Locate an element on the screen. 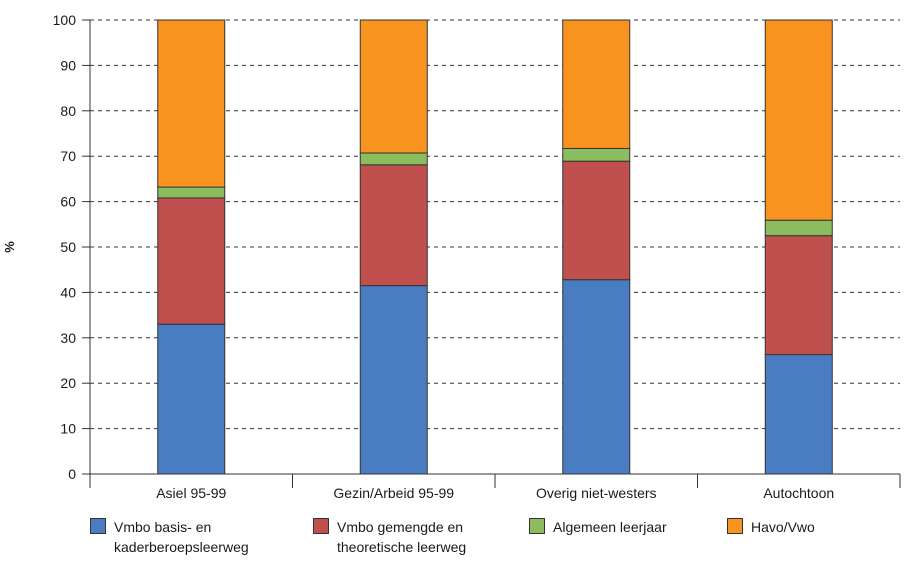  y-tick-label: 0 is located at coordinates (72, 474).